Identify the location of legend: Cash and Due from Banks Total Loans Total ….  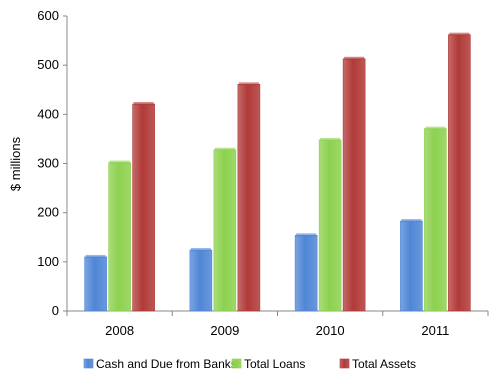
(249, 364).